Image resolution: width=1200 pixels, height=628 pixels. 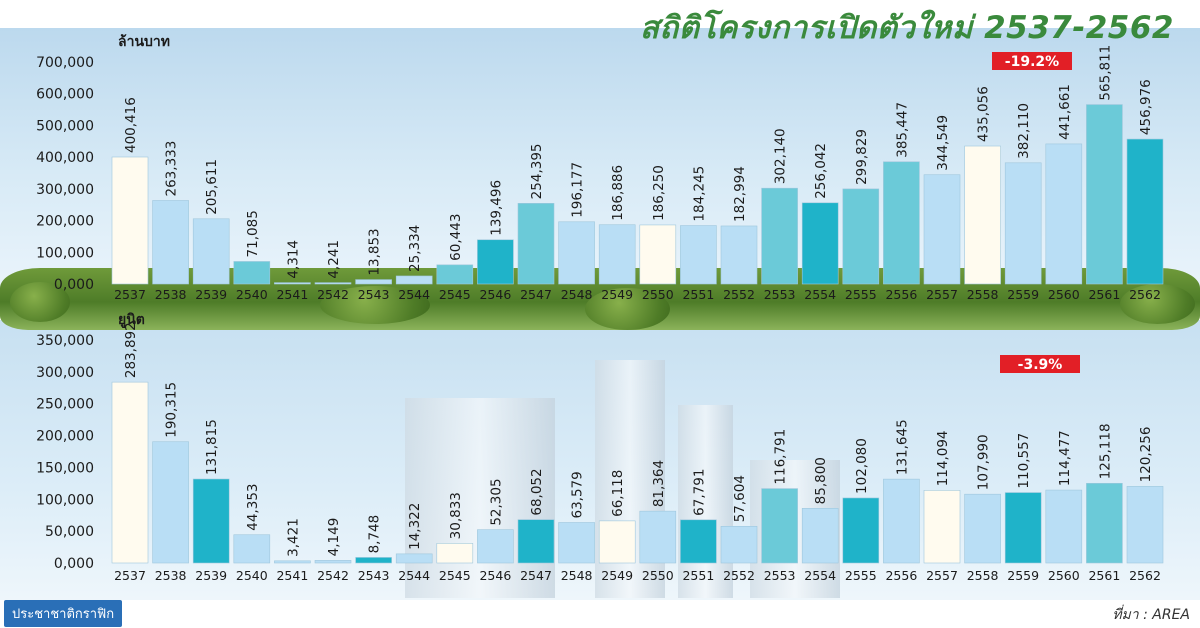 What do you see at coordinates (1105, 451) in the screenshot?
I see `value-label: 125,118` at bounding box center [1105, 451].